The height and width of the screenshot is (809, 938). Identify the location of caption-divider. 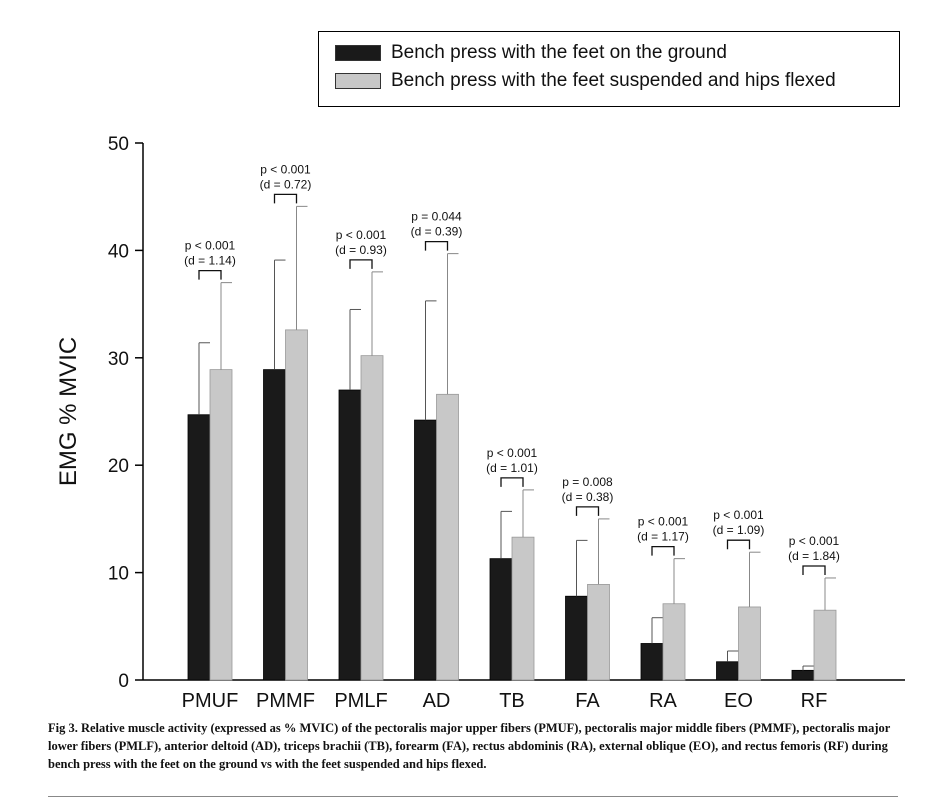
(473, 796).